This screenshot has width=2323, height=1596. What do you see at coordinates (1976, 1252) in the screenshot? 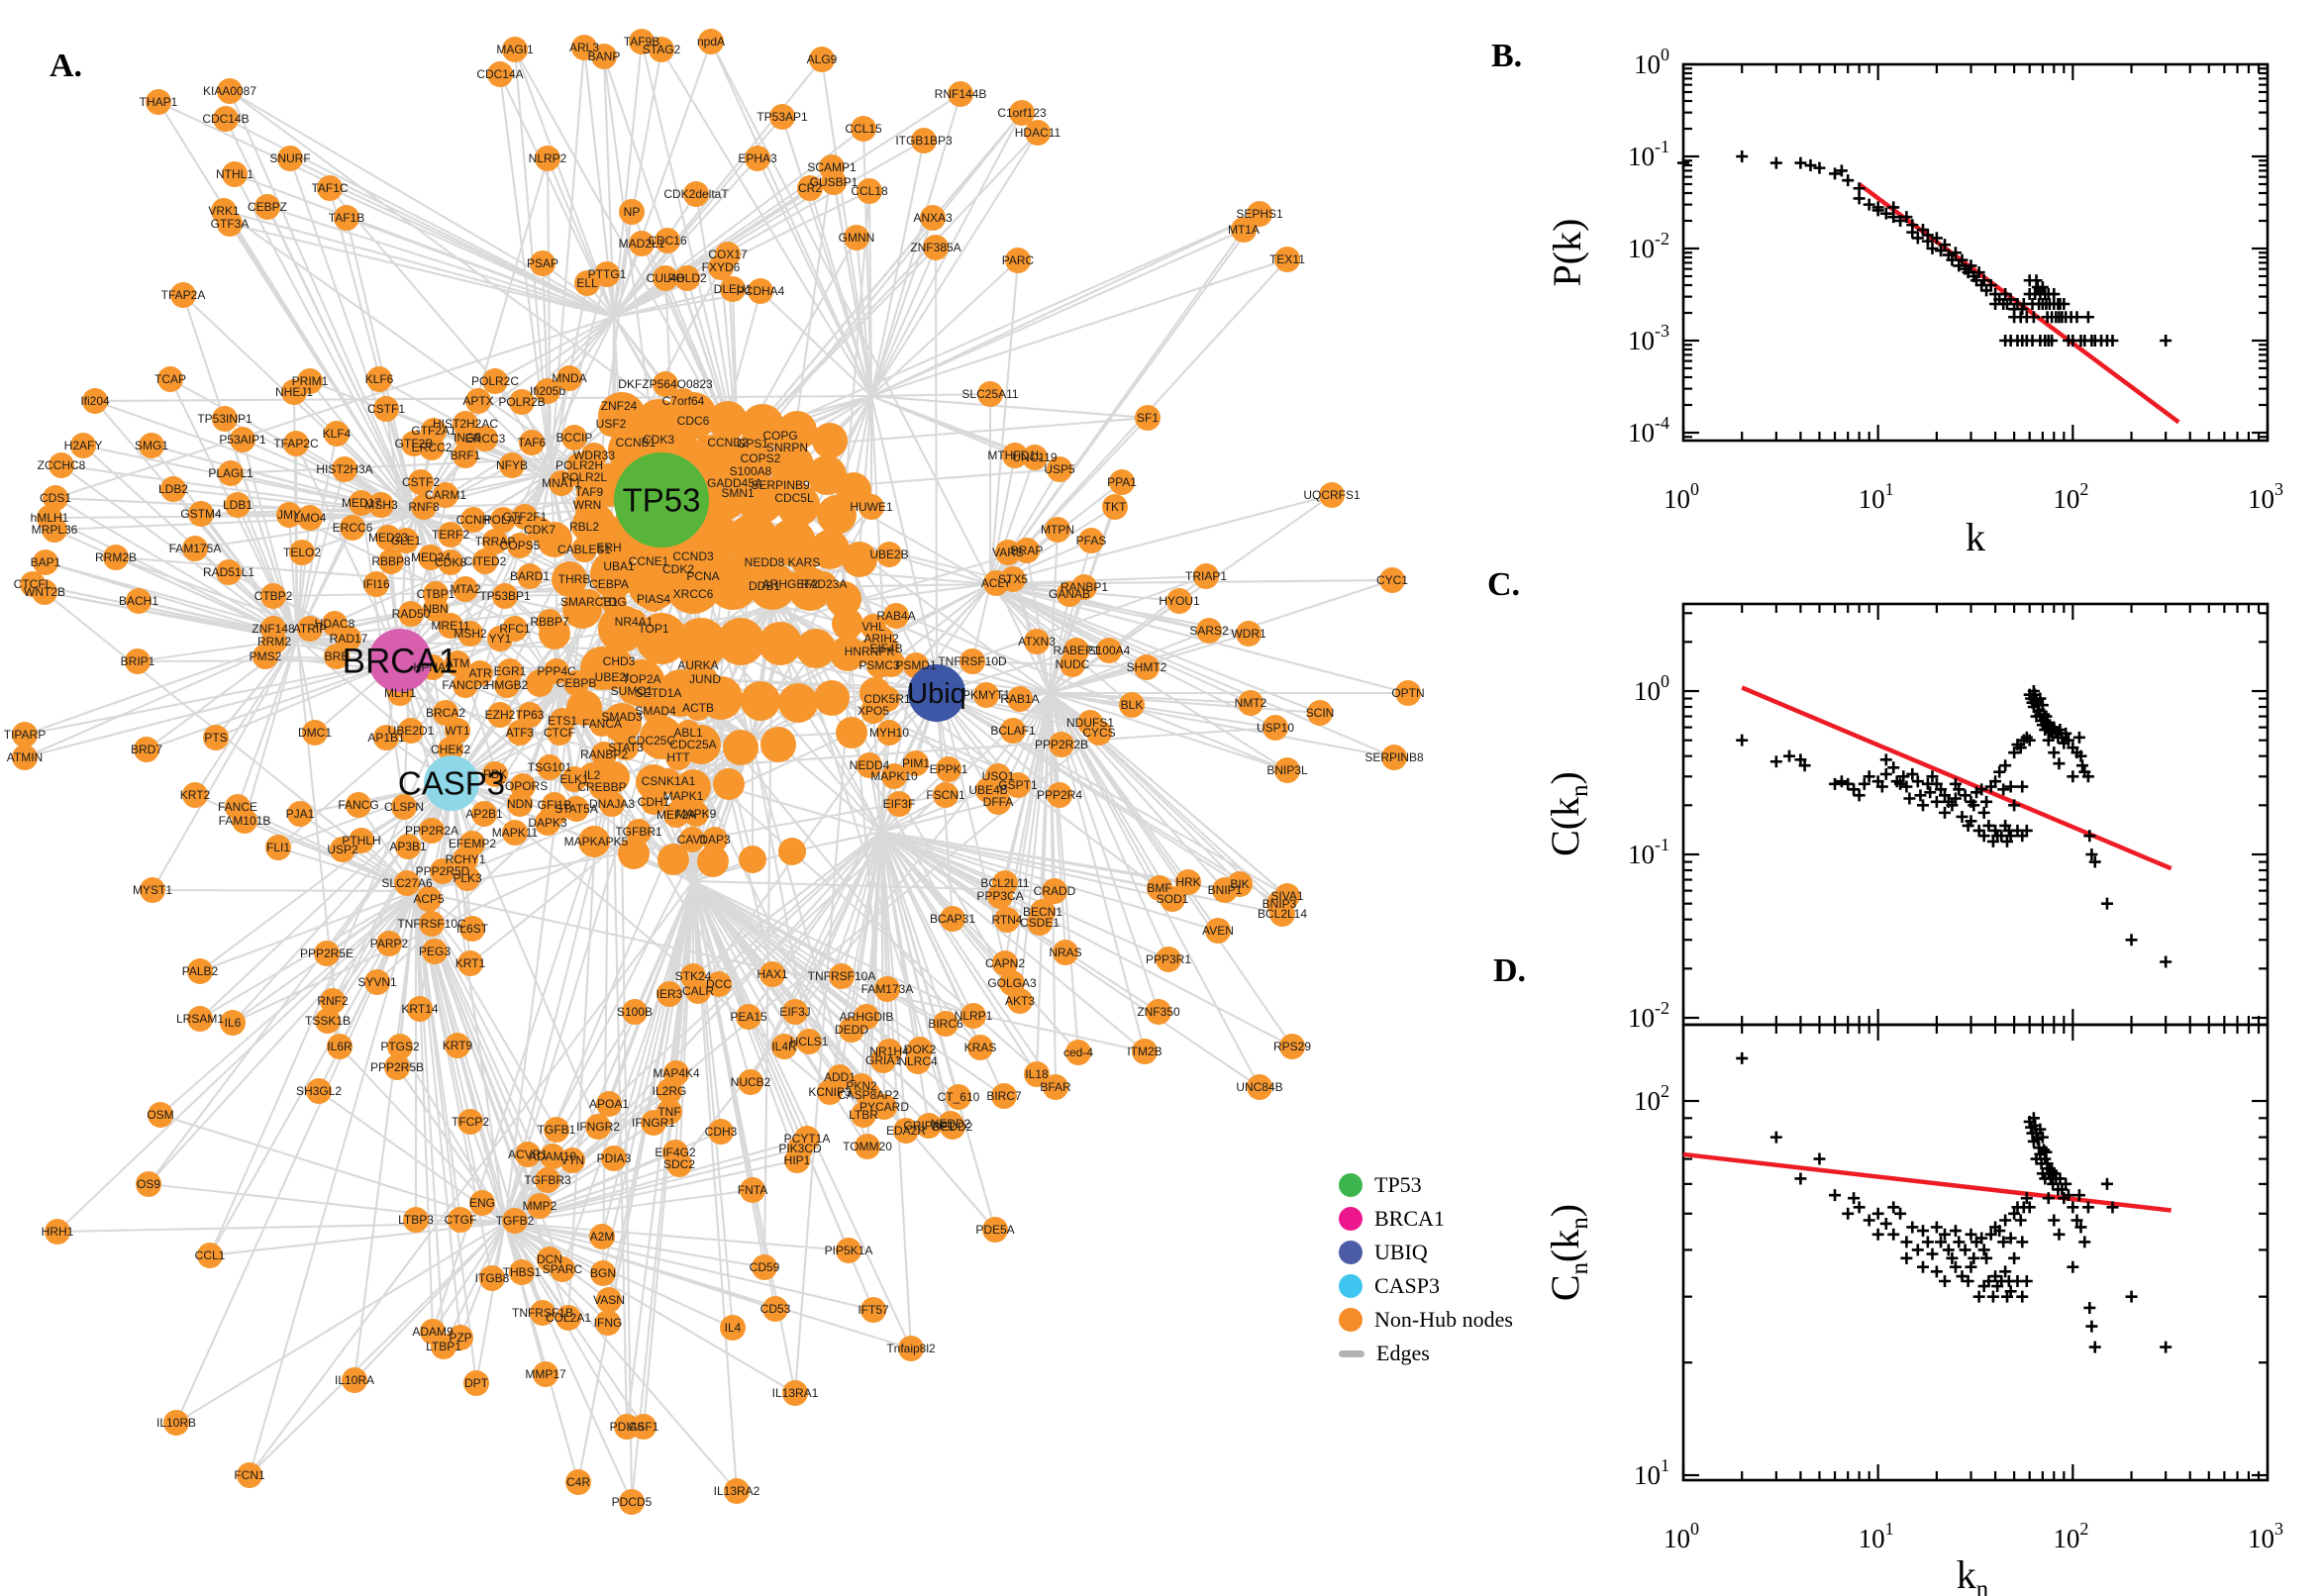
I see `axis-ticks` at bounding box center [1976, 1252].